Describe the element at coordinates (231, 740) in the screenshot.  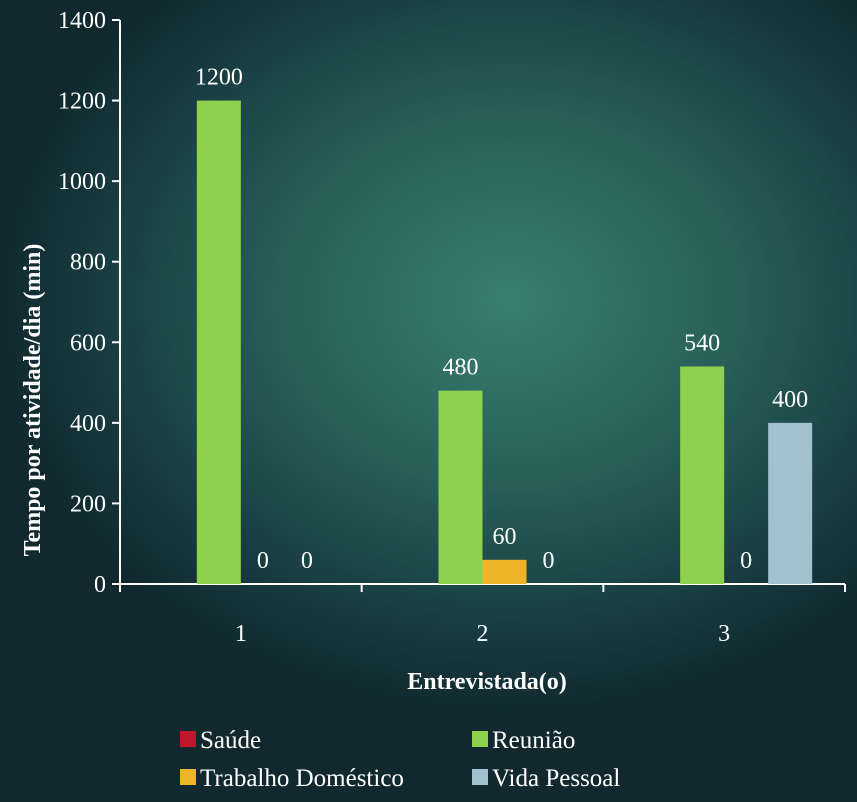
I see `legend-label-saude: Saúde` at that location.